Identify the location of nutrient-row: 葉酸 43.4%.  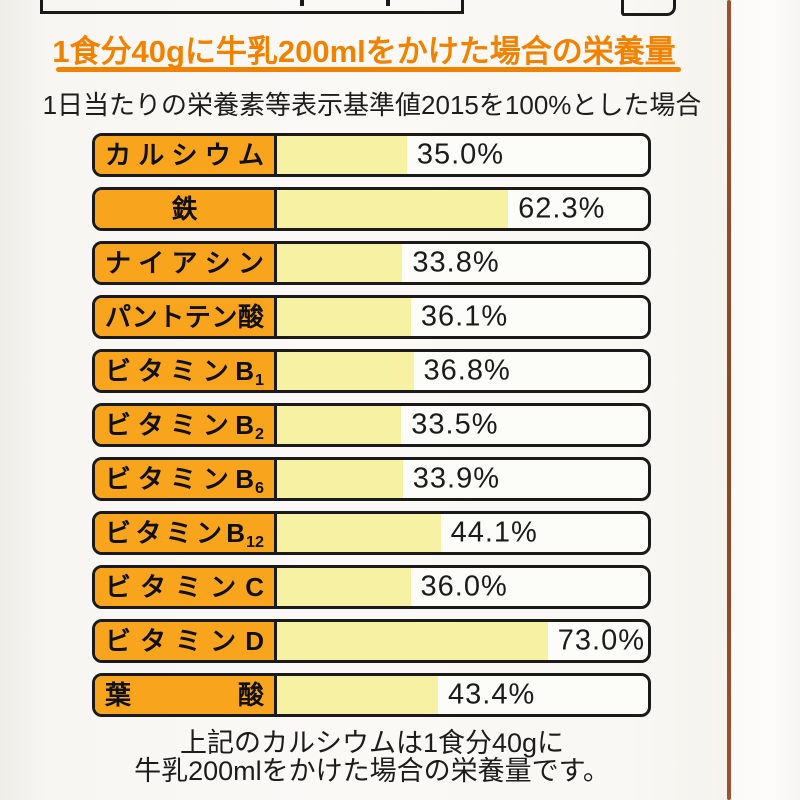
(371, 695).